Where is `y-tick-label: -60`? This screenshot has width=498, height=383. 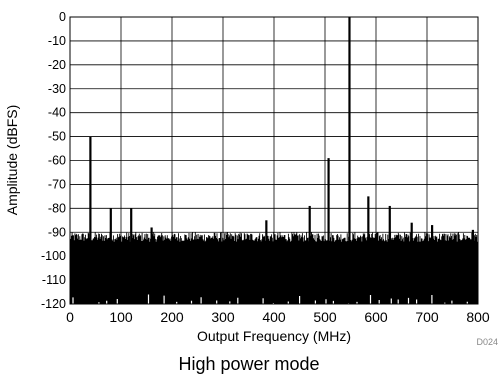
y-tick-label: -60 is located at coordinates (57, 161).